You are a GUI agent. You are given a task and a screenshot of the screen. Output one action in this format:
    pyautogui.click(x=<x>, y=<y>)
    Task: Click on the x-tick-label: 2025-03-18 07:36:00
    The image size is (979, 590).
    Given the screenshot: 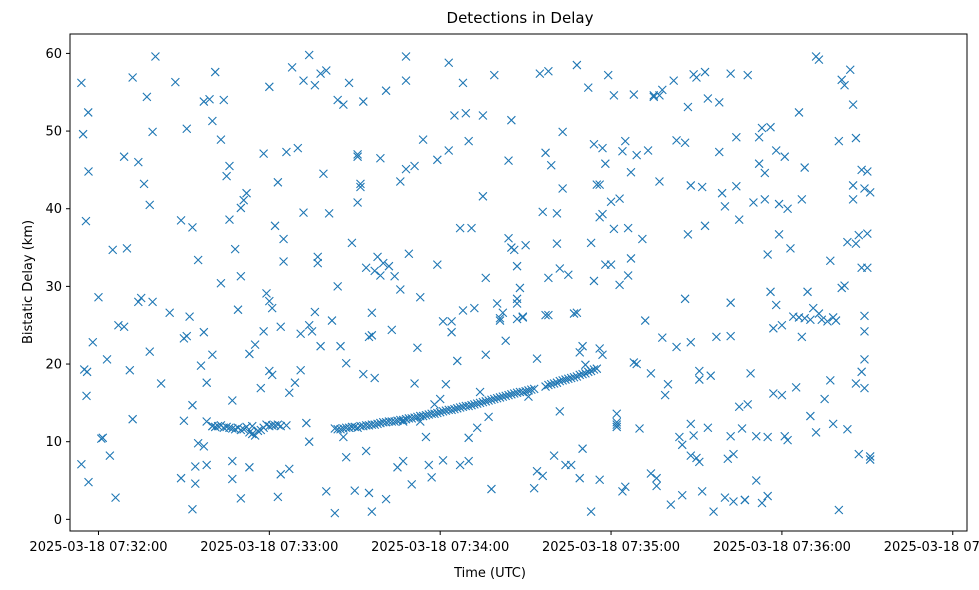 What is the action you would take?
    pyautogui.click(x=782, y=547)
    